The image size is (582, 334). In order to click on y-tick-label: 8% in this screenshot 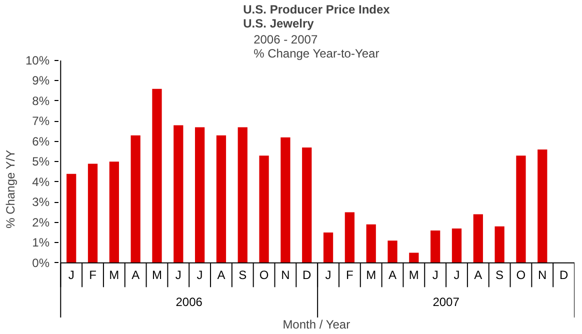, I will do `click(41, 101)`.